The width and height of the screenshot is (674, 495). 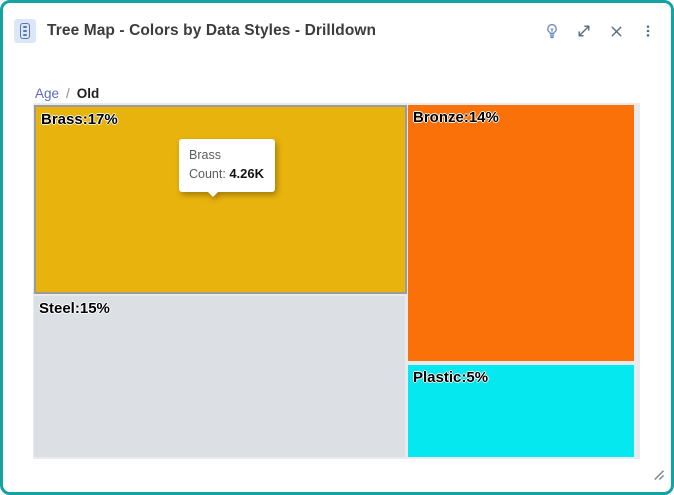 I want to click on drag-handle-icon, so click(x=25, y=31).